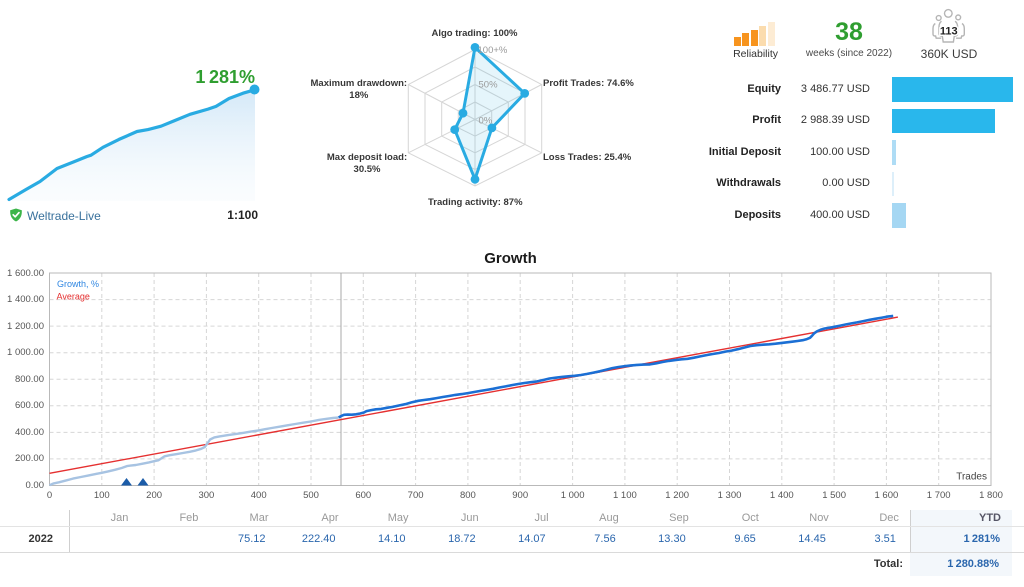  Describe the element at coordinates (489, 85) in the screenshot. I see `svg-text: 50%` at that location.